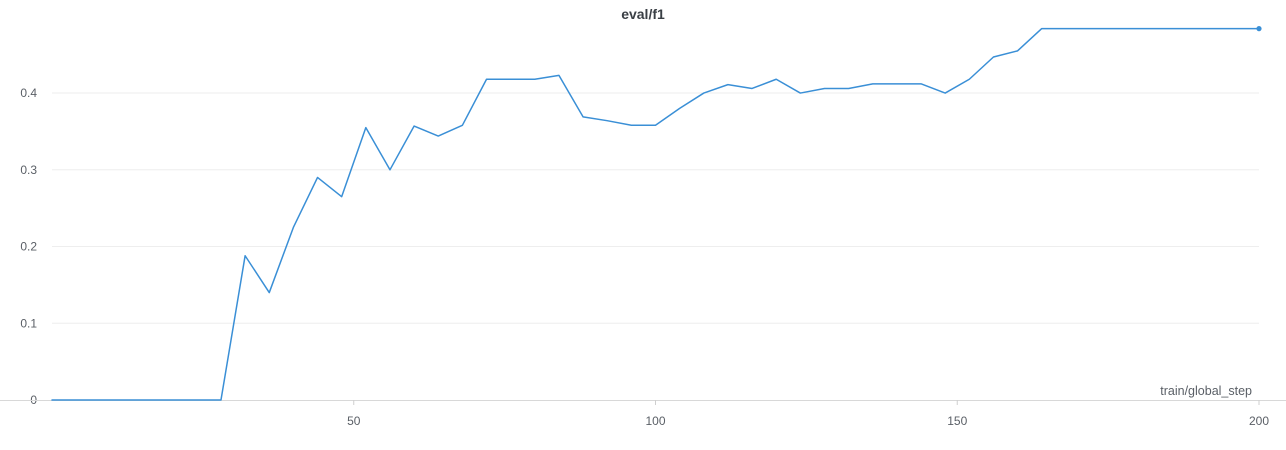 This screenshot has width=1286, height=450. What do you see at coordinates (28, 323) in the screenshot?
I see `y-tick-label: 0.1` at bounding box center [28, 323].